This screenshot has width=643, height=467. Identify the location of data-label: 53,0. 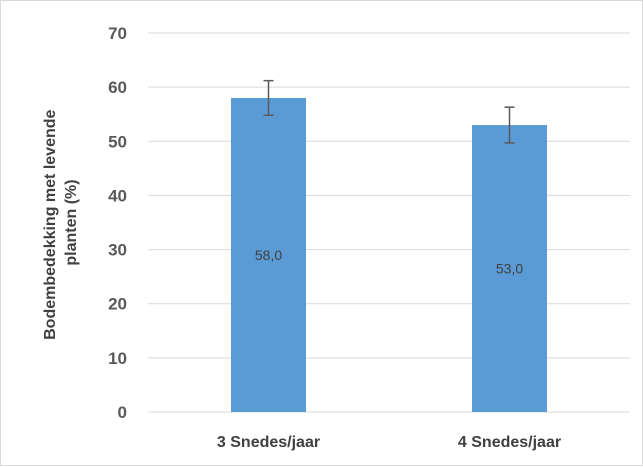
(509, 269).